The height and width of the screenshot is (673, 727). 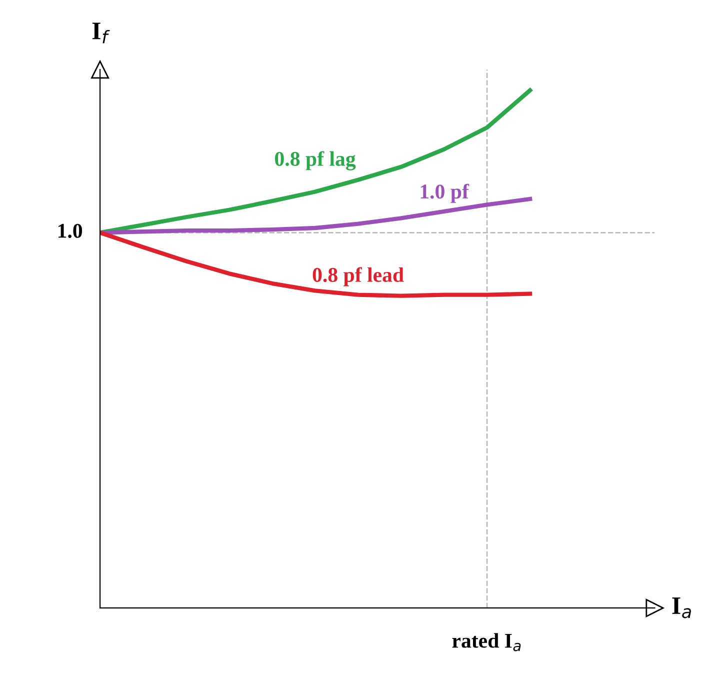 What do you see at coordinates (681, 608) in the screenshot?
I see `x-axis-title: I$_{a}$` at bounding box center [681, 608].